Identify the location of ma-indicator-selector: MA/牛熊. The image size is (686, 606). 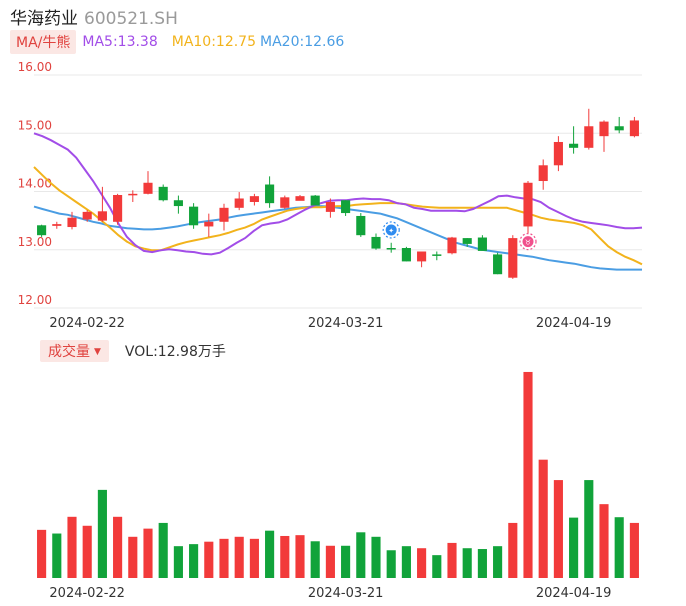
(43, 42).